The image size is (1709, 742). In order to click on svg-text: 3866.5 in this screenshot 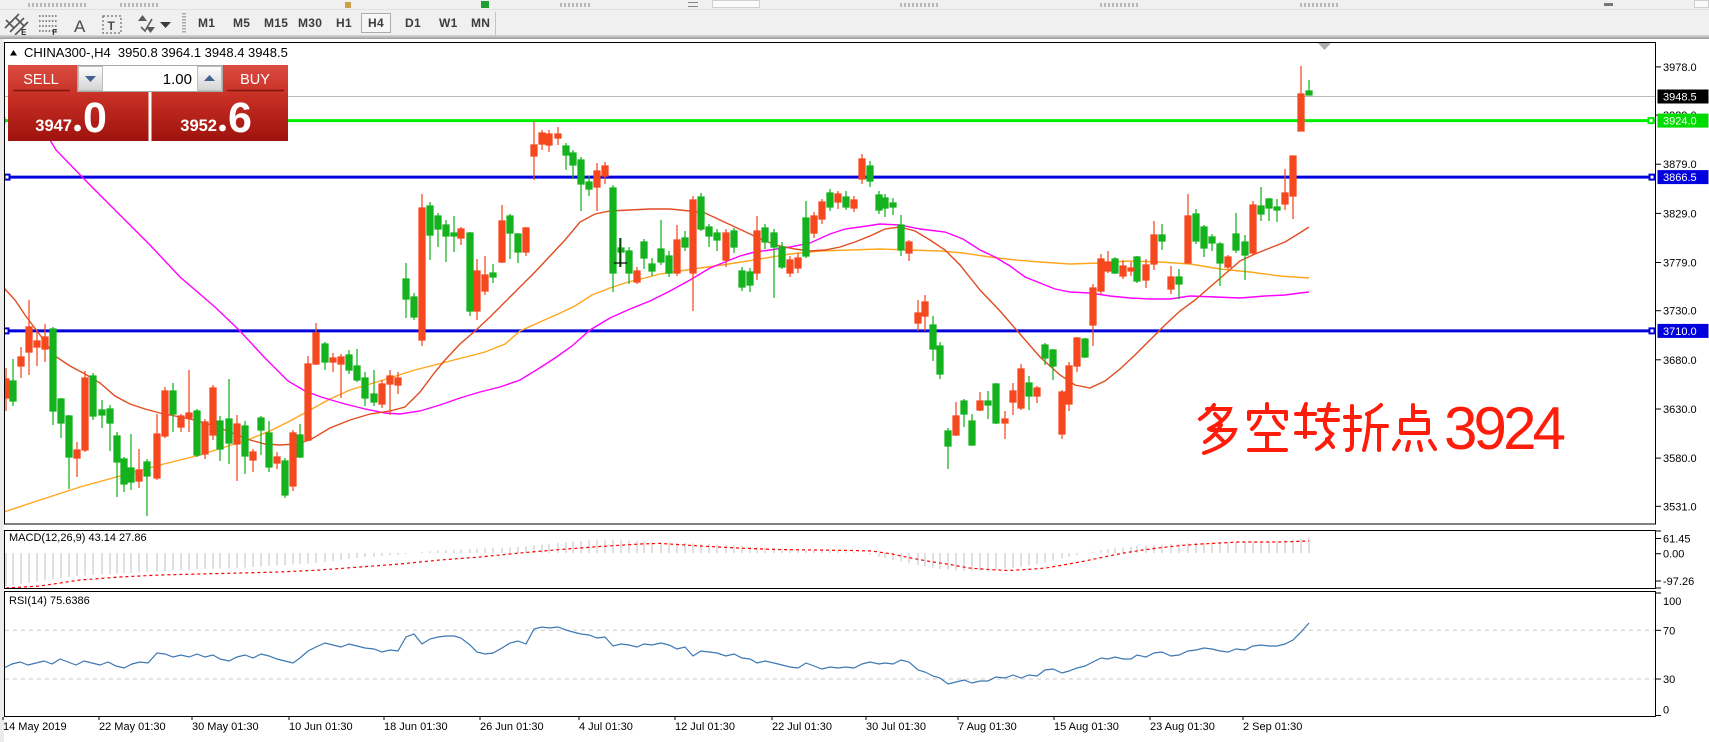, I will do `click(1680, 178)`.